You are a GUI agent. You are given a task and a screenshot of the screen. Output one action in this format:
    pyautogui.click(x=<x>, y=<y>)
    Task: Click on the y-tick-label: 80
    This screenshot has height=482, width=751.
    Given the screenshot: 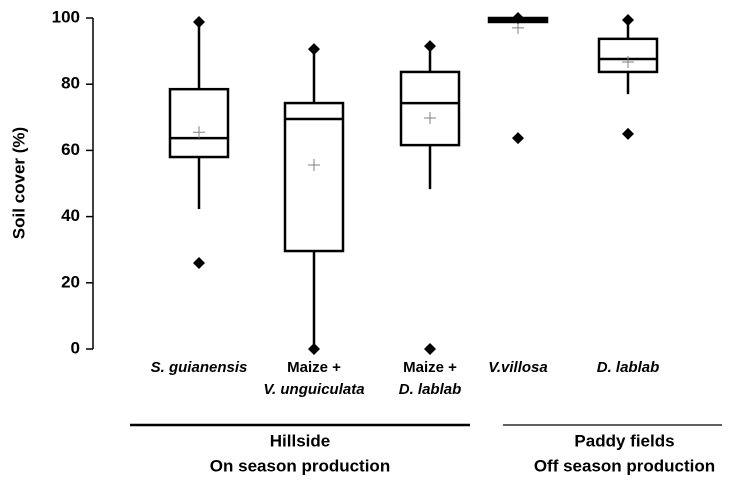 What is the action you would take?
    pyautogui.click(x=70, y=83)
    